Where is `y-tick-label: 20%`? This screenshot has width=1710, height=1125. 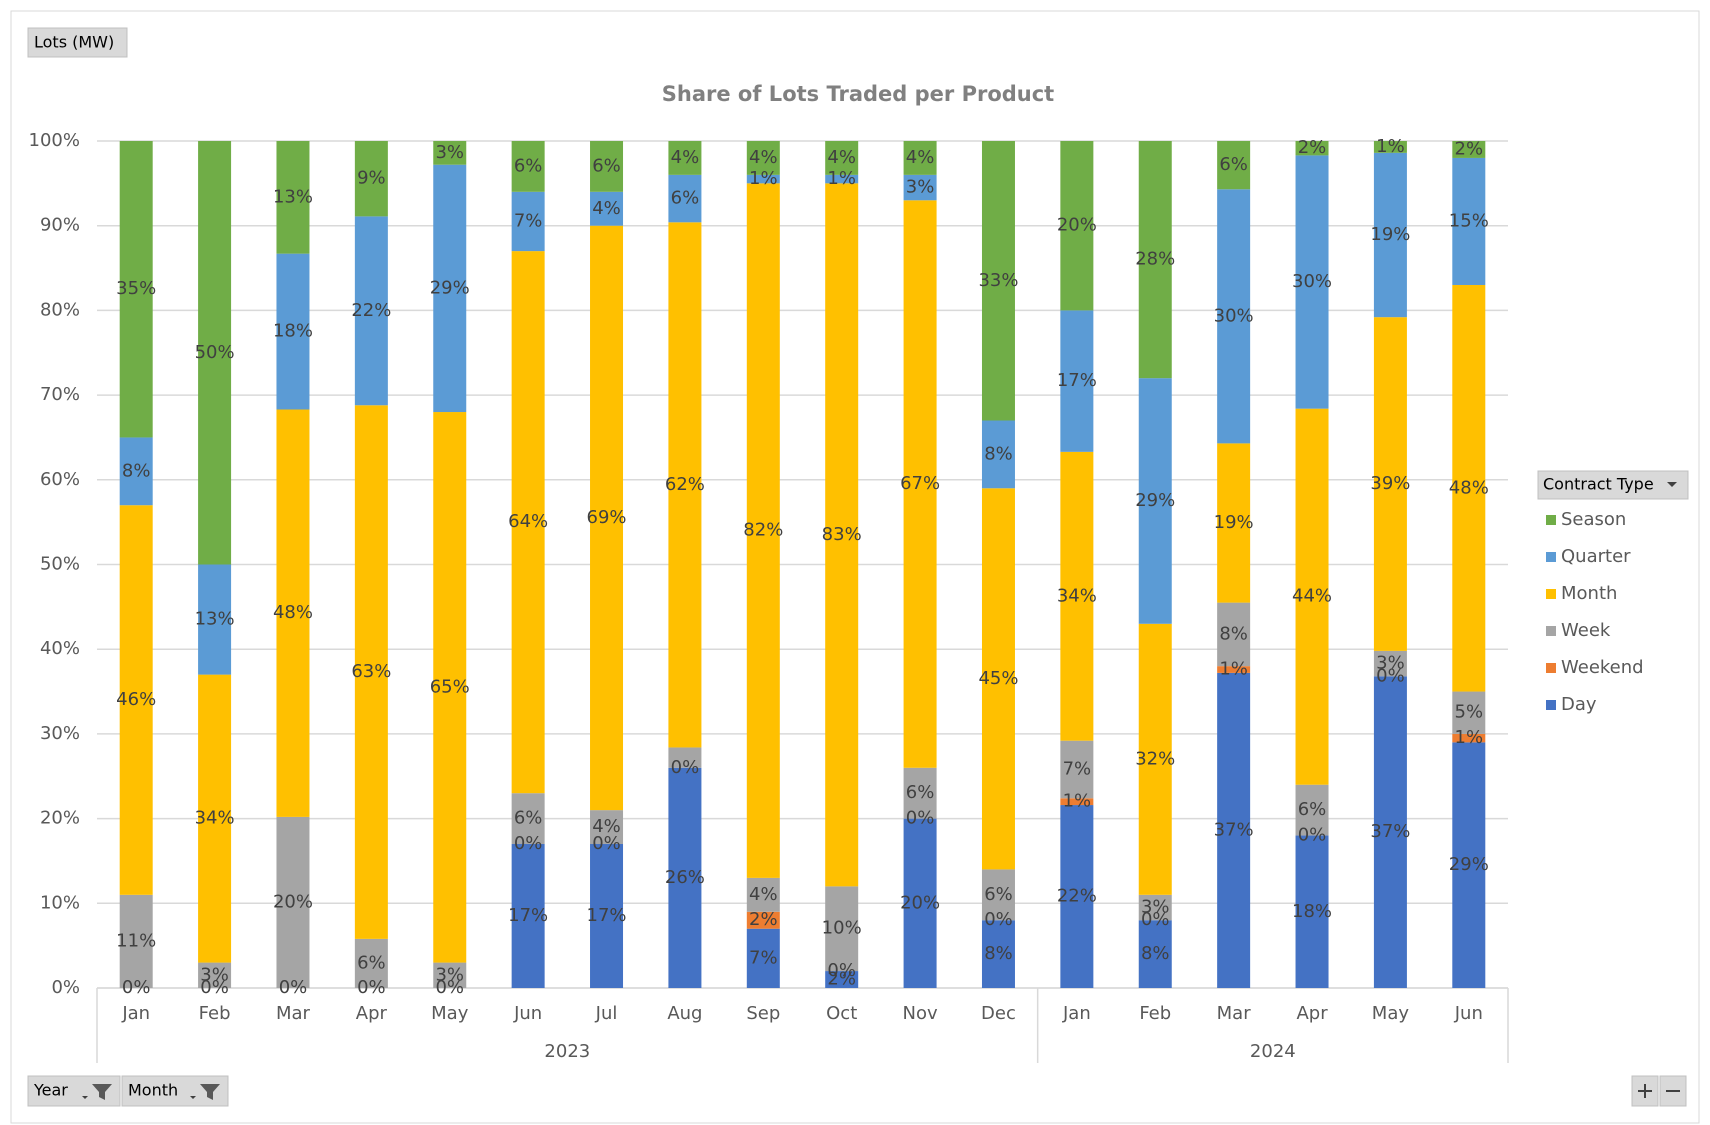
y-tick-label: 20% is located at coordinates (60, 818).